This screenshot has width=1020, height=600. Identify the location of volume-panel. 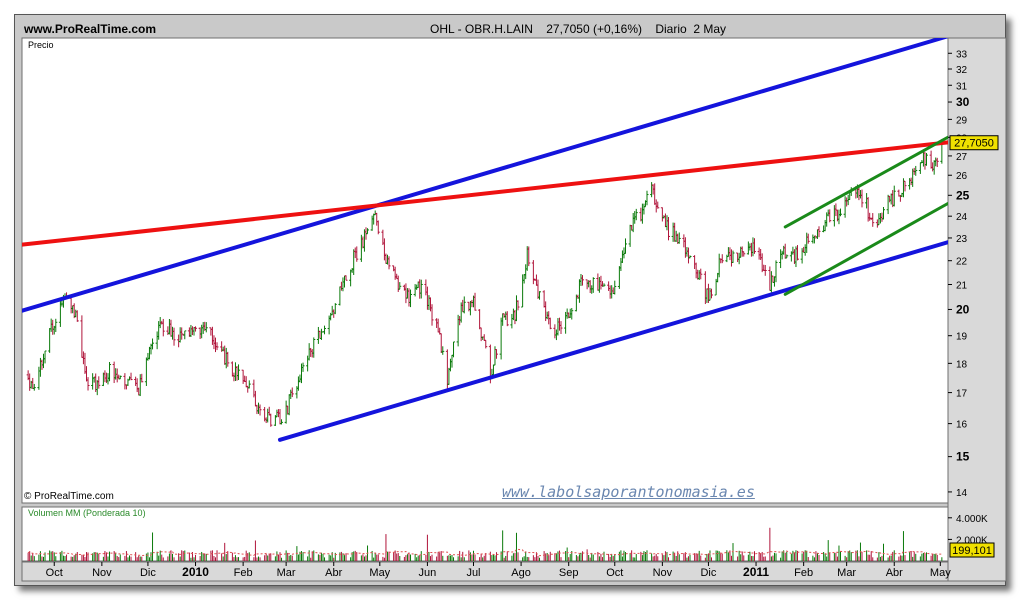
(485, 534).